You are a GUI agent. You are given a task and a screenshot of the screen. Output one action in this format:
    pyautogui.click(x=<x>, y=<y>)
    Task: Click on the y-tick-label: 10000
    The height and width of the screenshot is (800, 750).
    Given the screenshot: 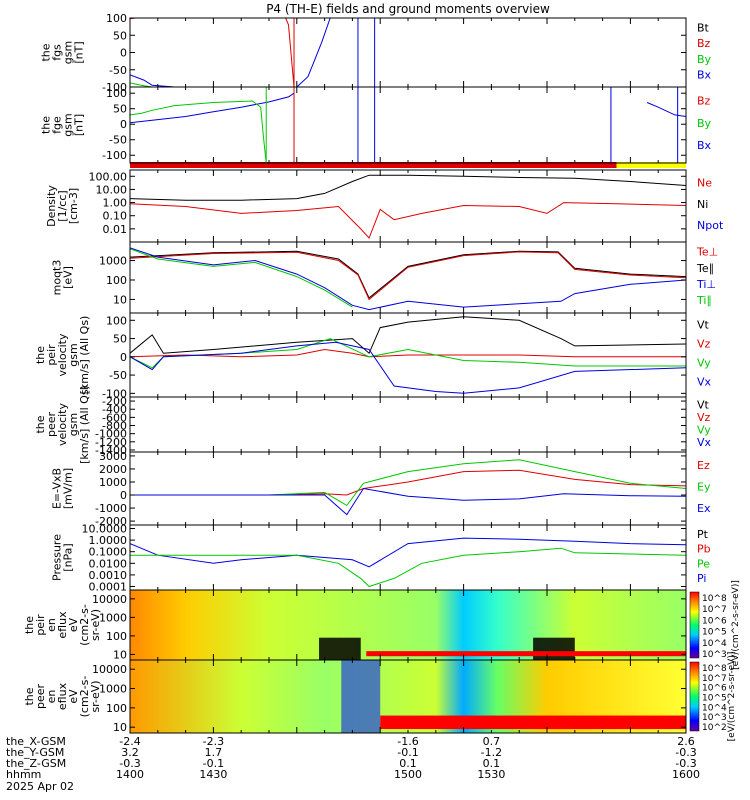 What is the action you would take?
    pyautogui.click(x=109, y=599)
    